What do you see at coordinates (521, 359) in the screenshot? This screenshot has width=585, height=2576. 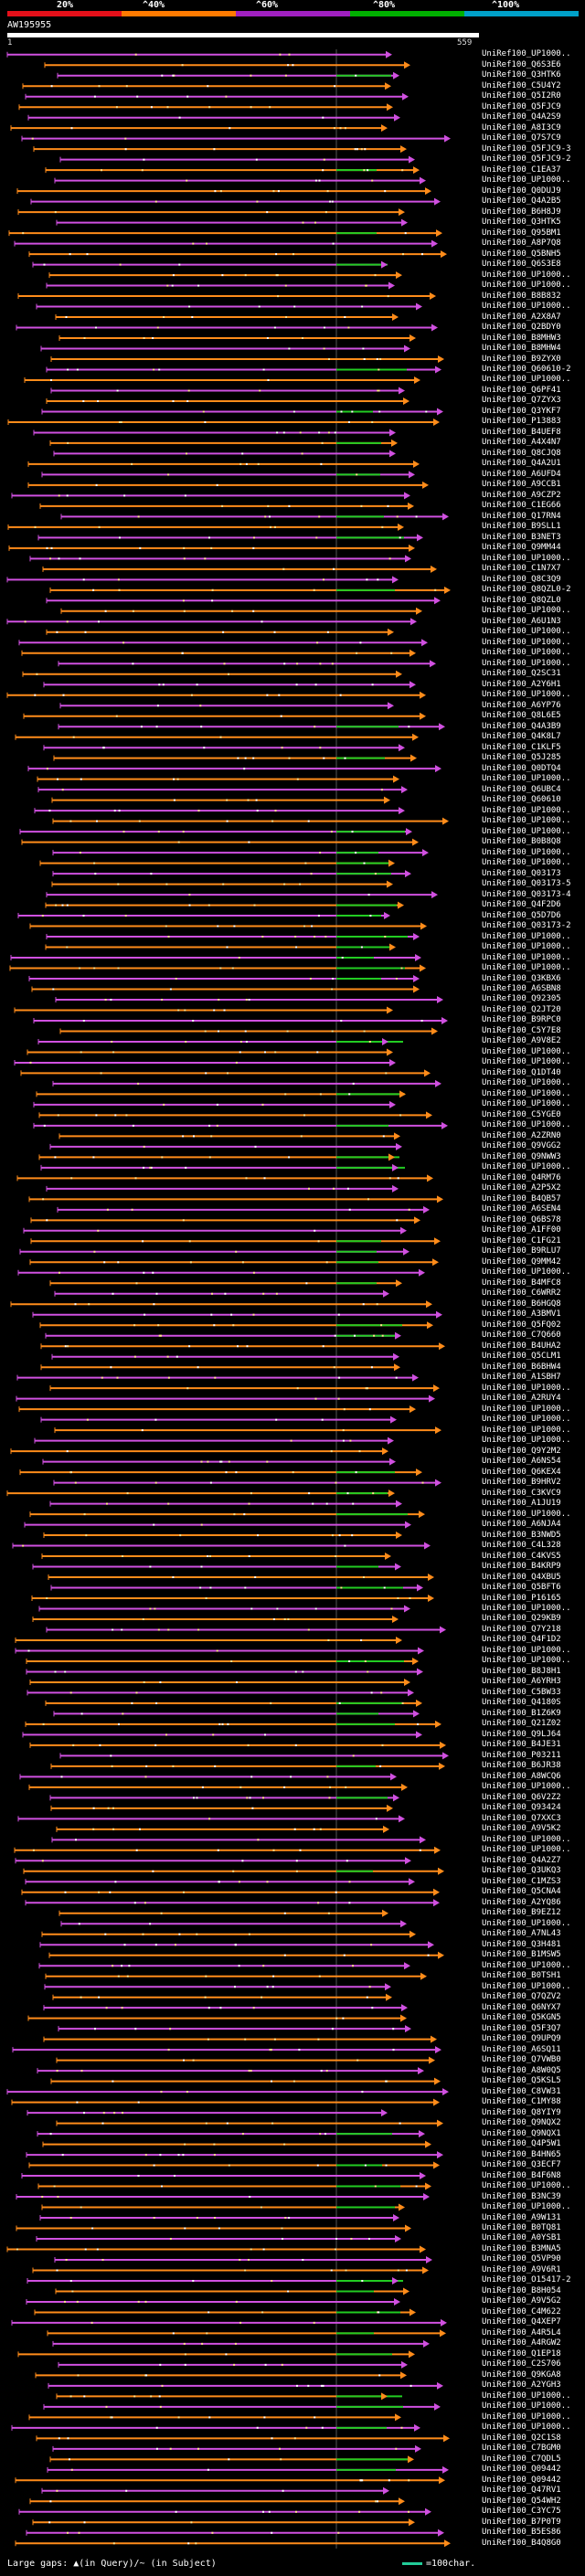 I see `hit-label: UniRef100_B9ZYX0` at bounding box center [521, 359].